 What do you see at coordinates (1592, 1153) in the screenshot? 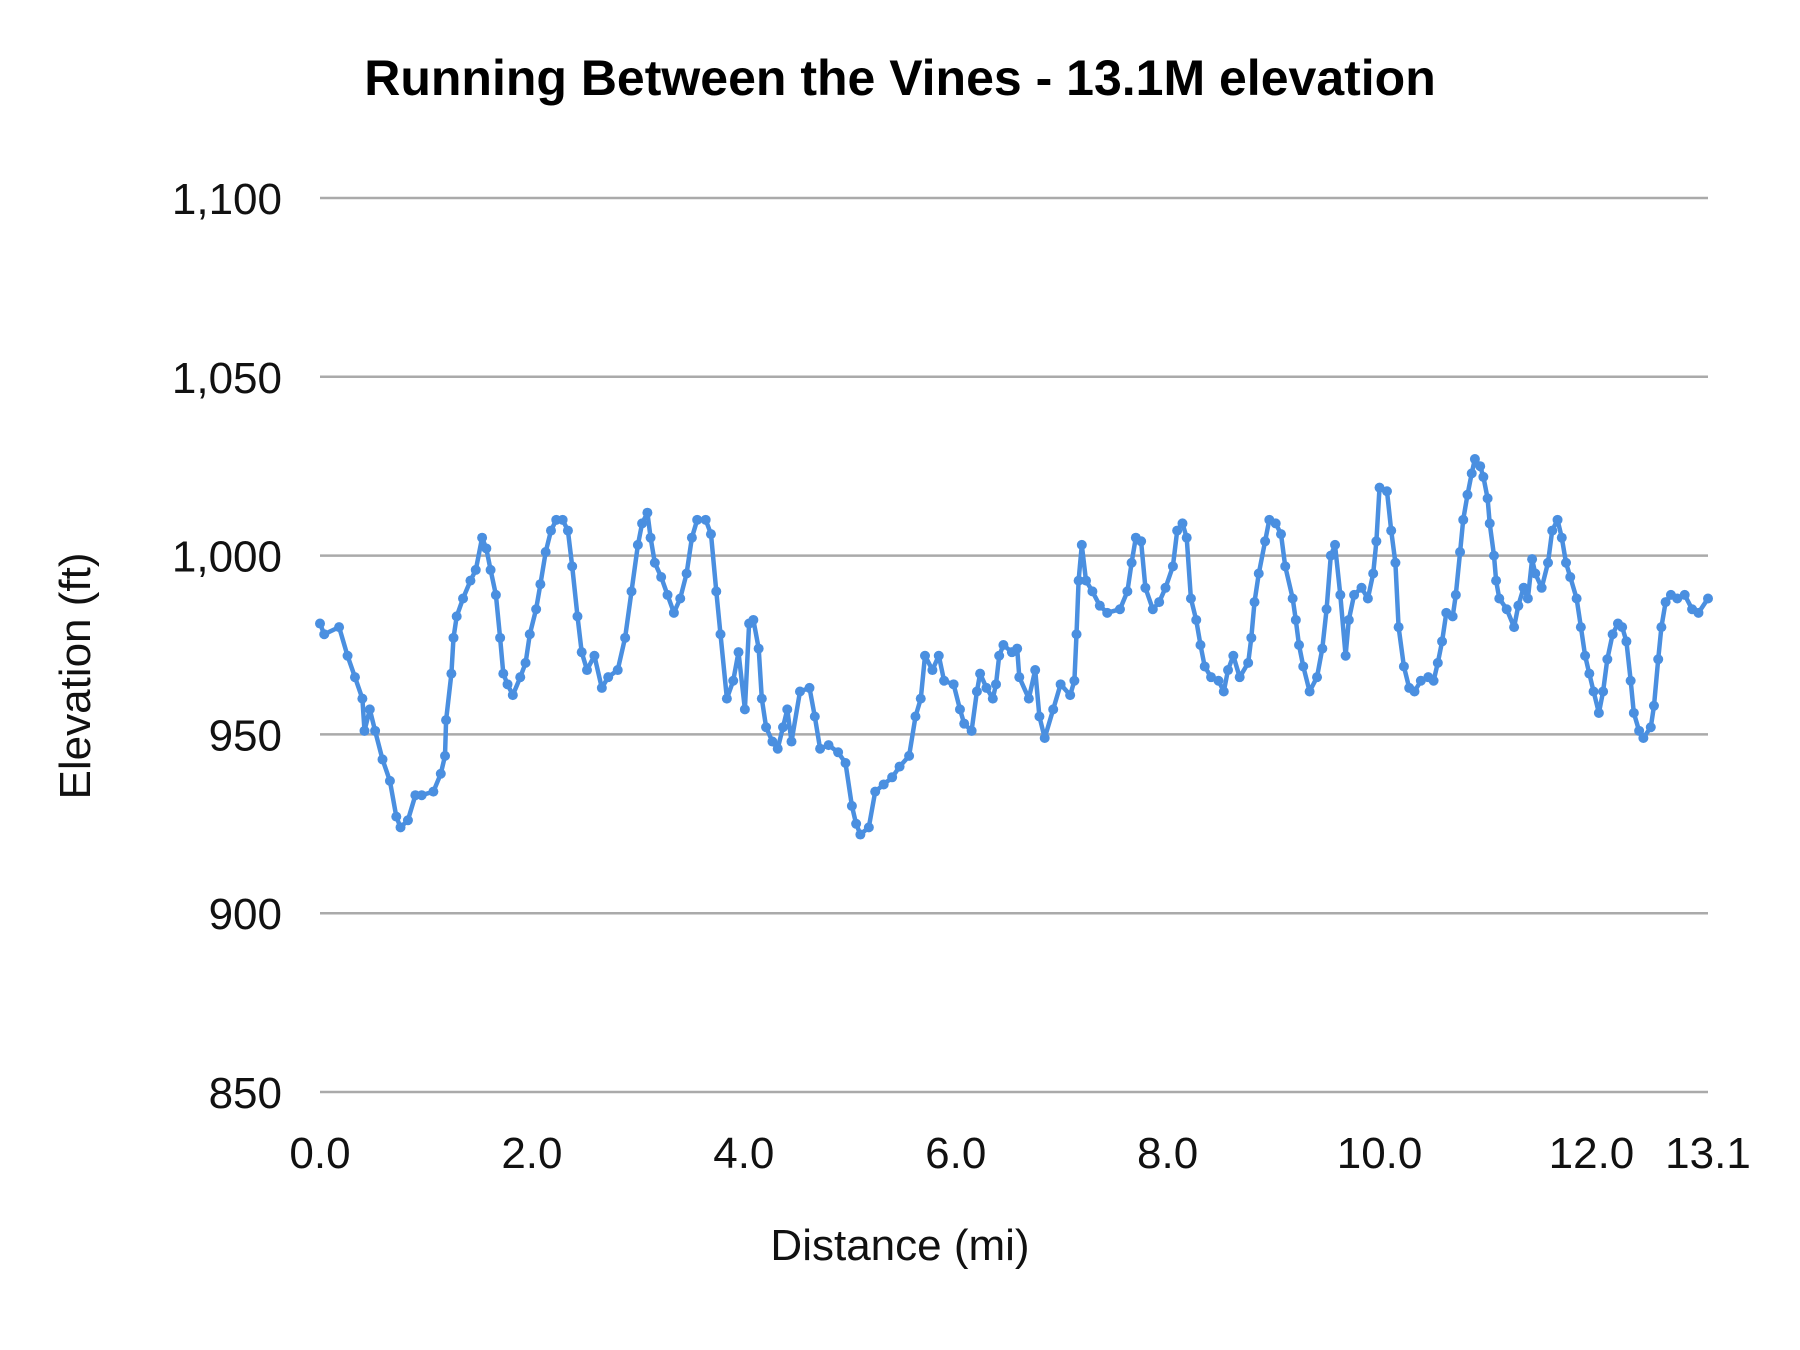
I see `x-tick-label: 12.0` at bounding box center [1592, 1153].